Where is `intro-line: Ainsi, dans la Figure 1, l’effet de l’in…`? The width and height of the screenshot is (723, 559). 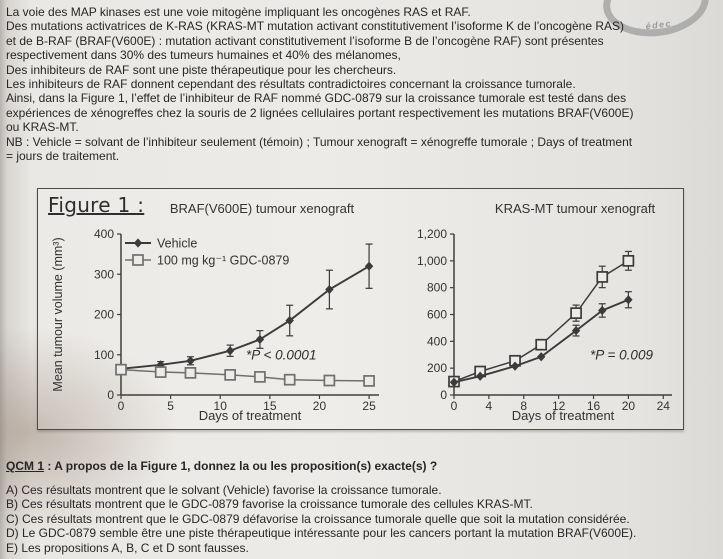
intro-line: Ainsi, dans la Figure 1, l’effet de l’in… is located at coordinates (316, 98).